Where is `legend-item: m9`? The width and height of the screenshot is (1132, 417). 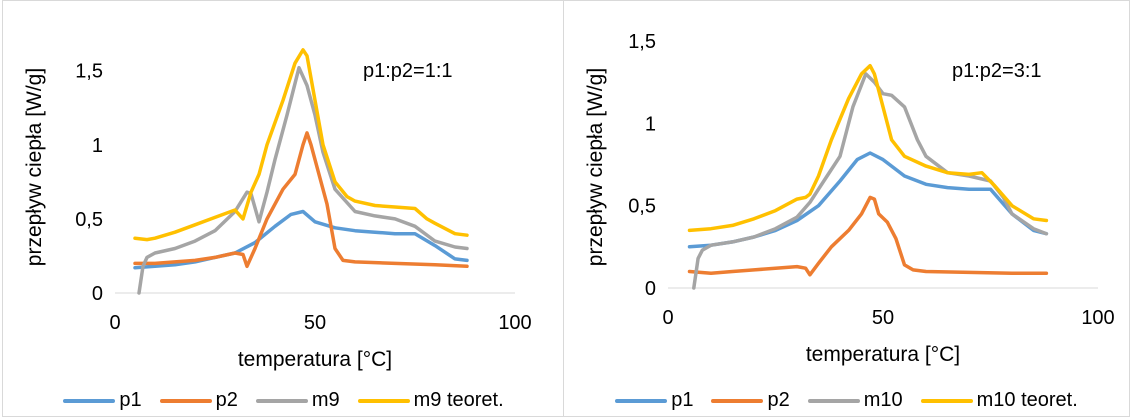 legend-item: m9 is located at coordinates (297, 400).